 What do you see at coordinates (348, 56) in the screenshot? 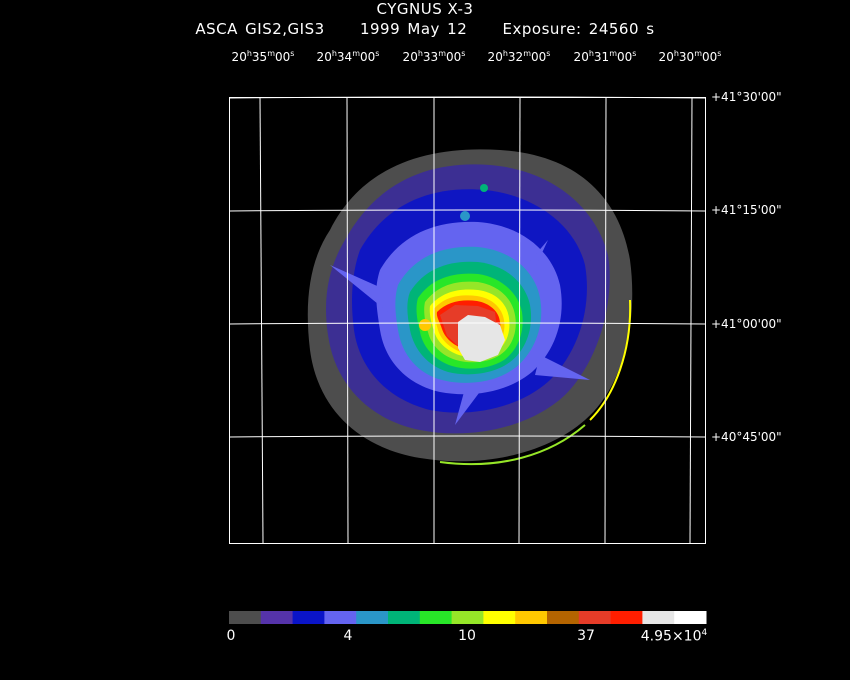
I see `ra-tick-label: 20h34m00s` at bounding box center [348, 56].